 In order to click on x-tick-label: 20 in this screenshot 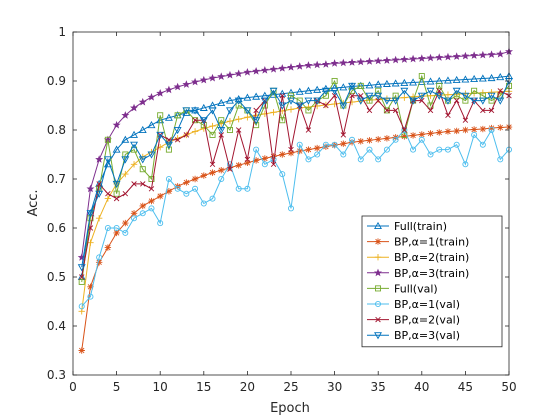, I will do `click(247, 387)`.